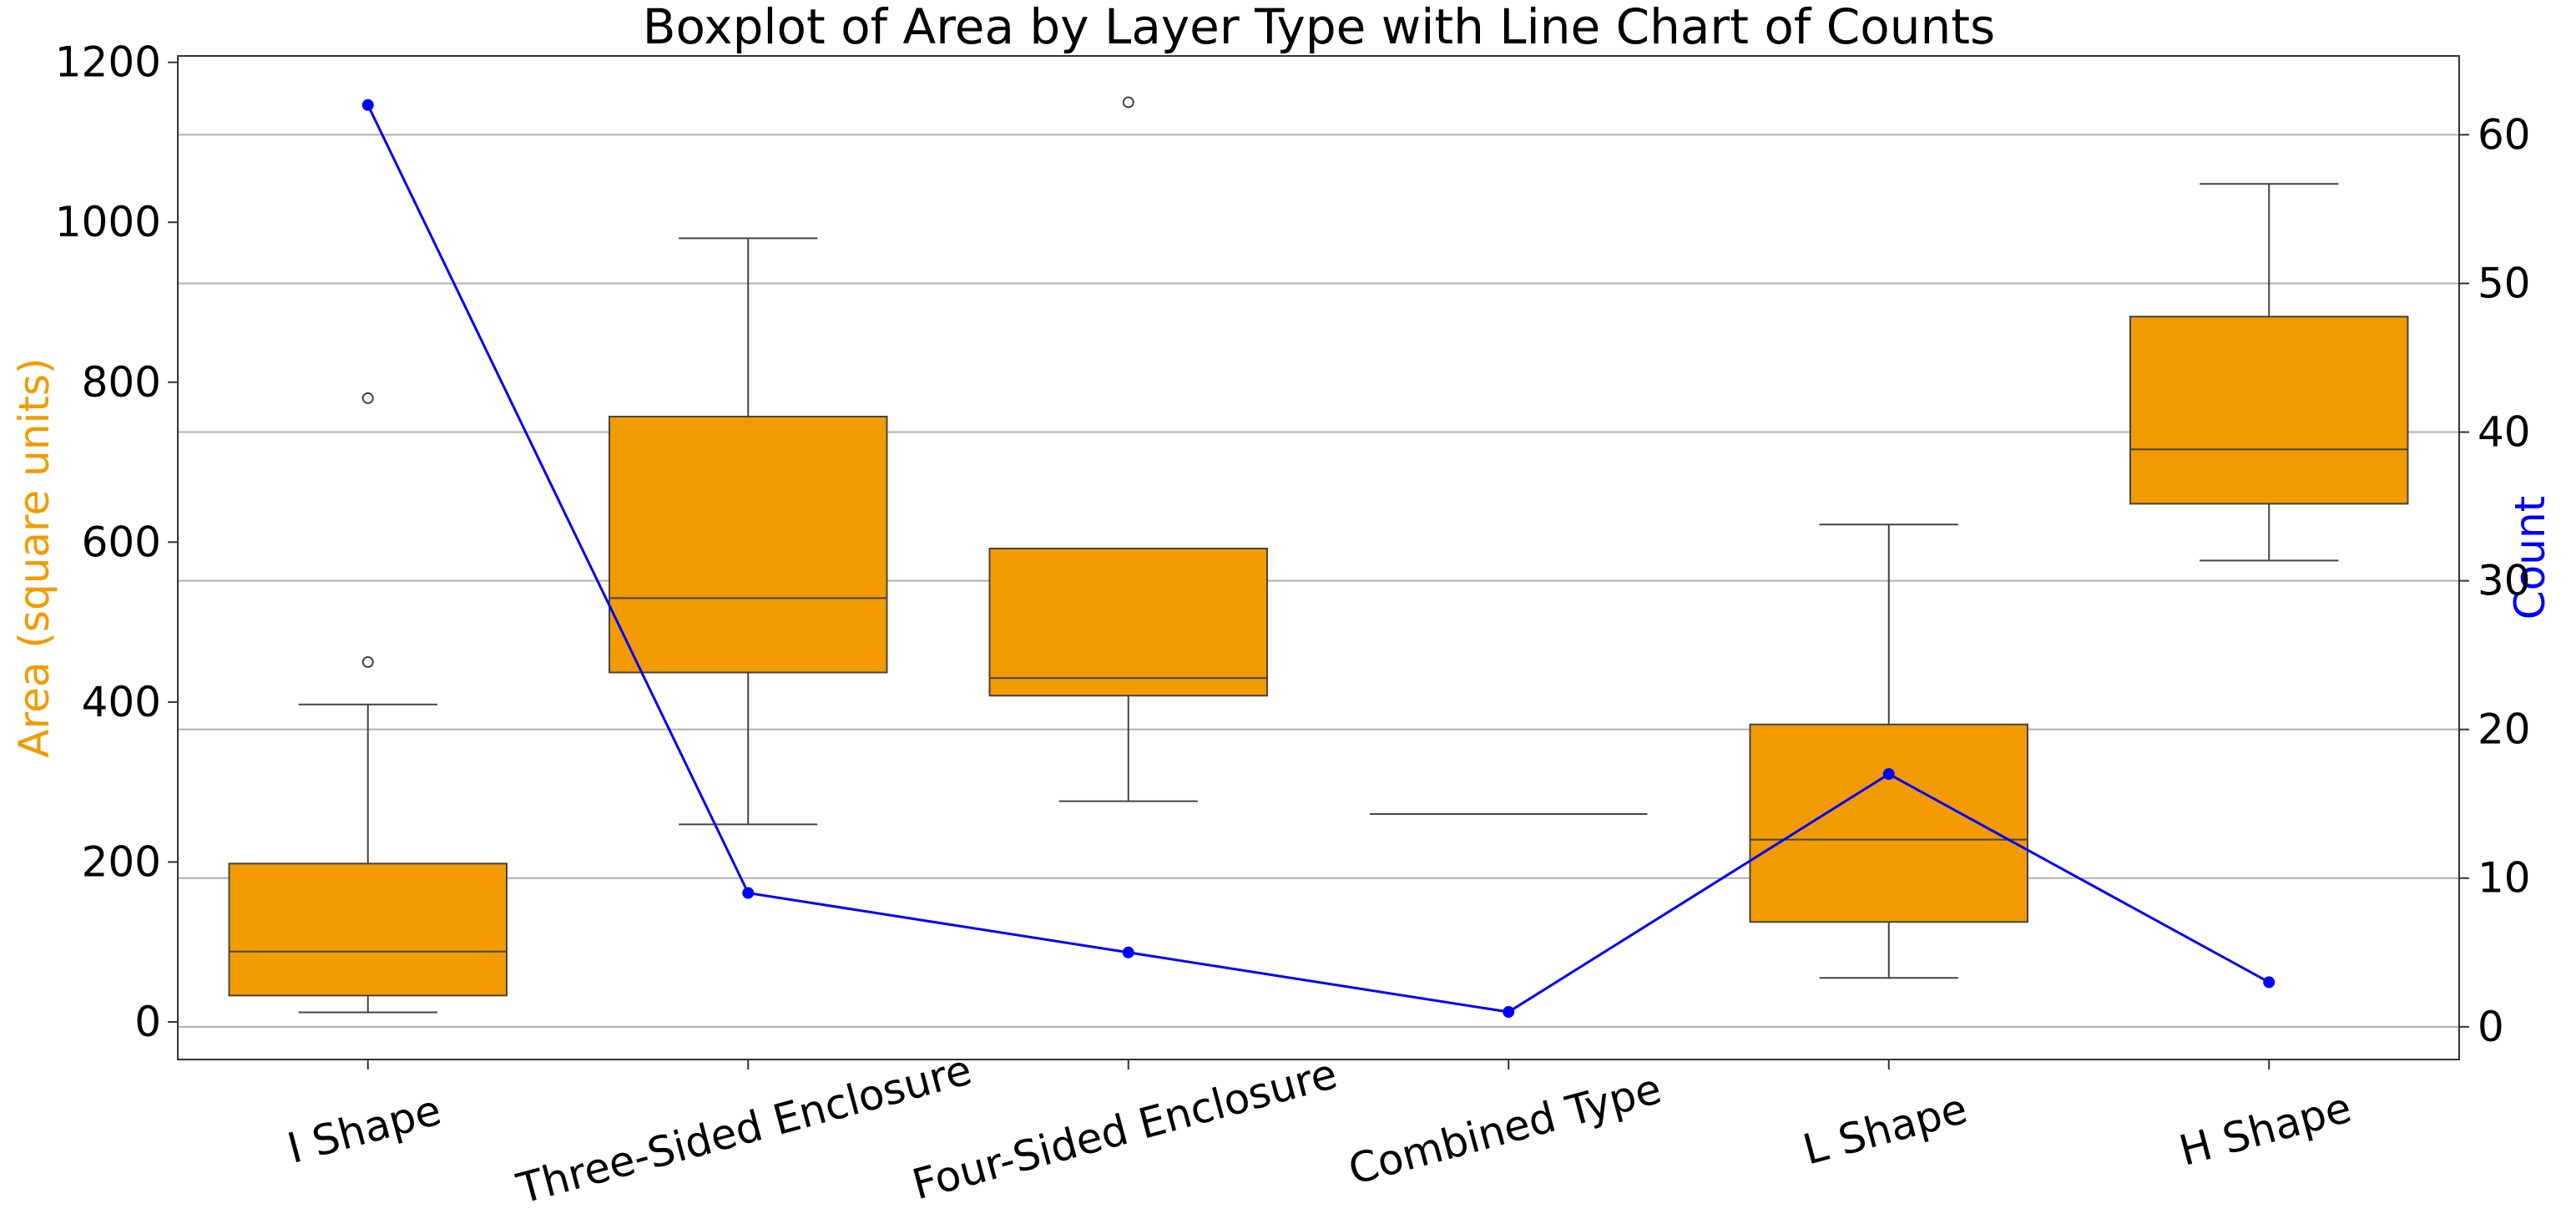 This screenshot has height=1229, width=2576. Describe the element at coordinates (108, 222) in the screenshot. I see `y-tick-label: 1000` at that location.